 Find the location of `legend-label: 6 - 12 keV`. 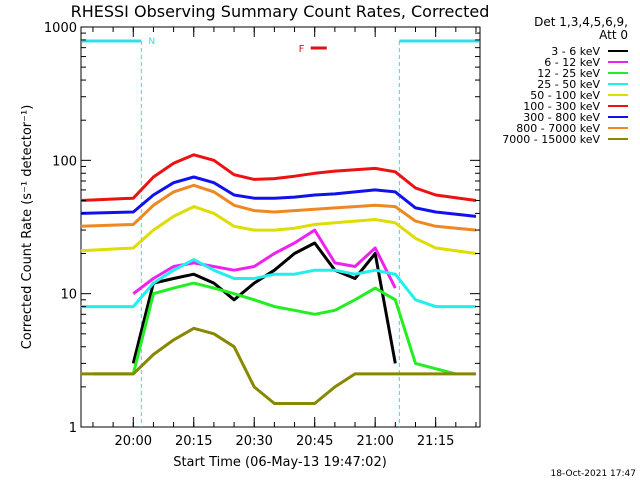

legend-label: 6 - 12 keV is located at coordinates (572, 62).